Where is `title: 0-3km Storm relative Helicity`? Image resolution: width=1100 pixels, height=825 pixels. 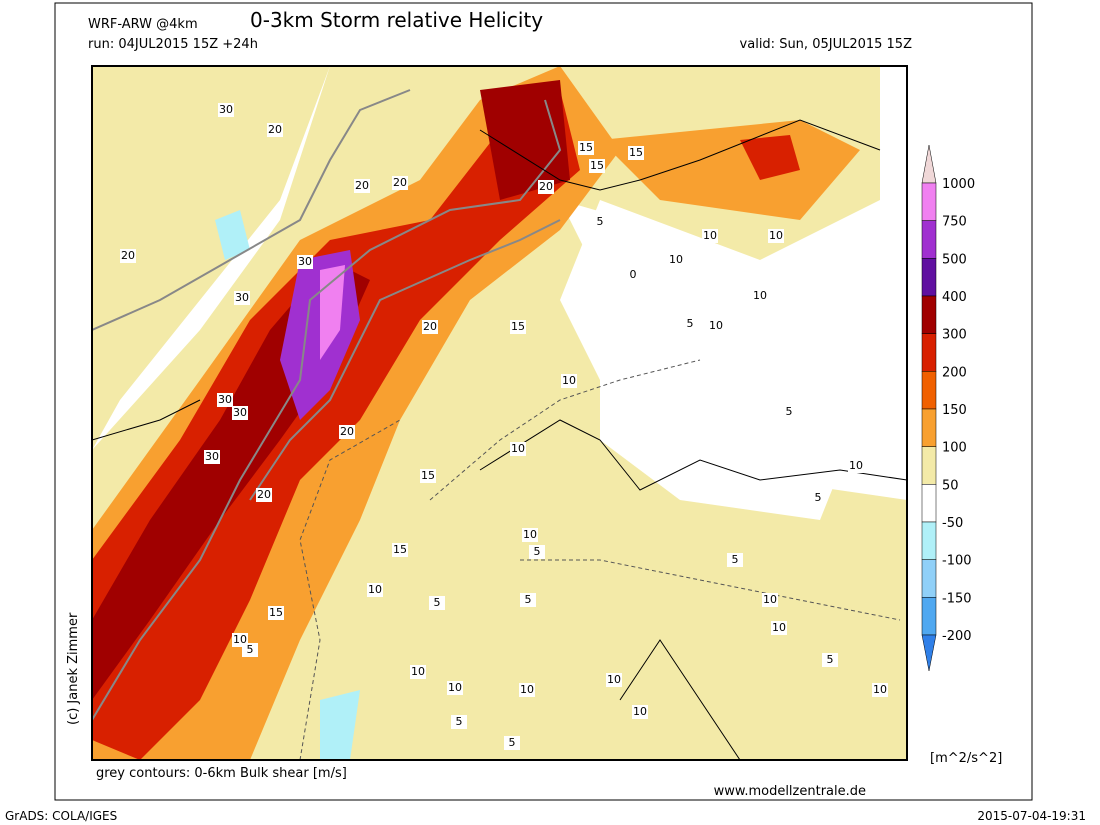 title: 0-3km Storm relative Helicity is located at coordinates (396, 20).